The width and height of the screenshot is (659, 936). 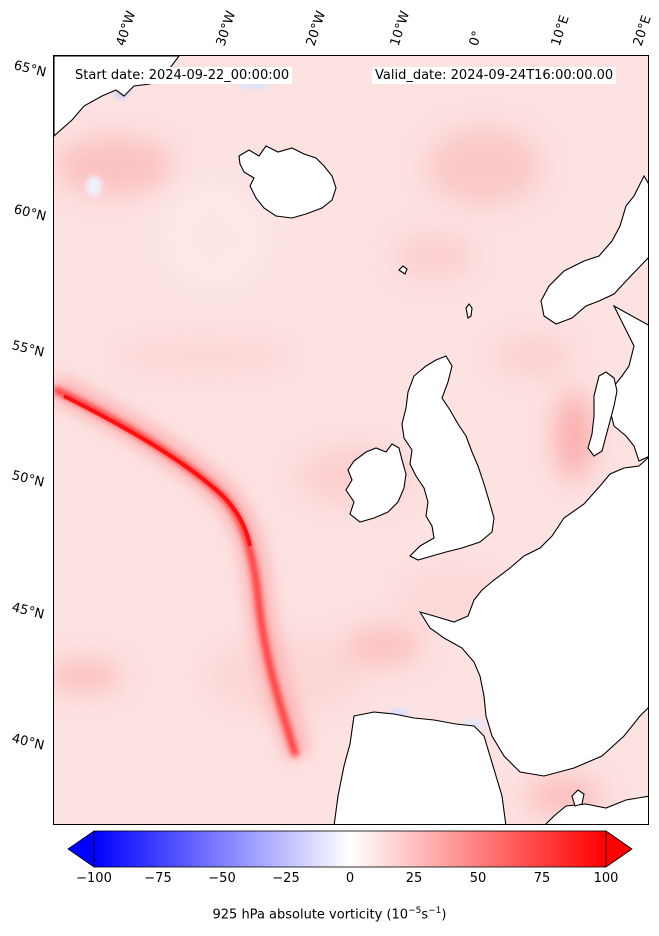 I want to click on valid-date-label: Valid_date: 2024-09-24T16:00:00.00, so click(x=494, y=75).